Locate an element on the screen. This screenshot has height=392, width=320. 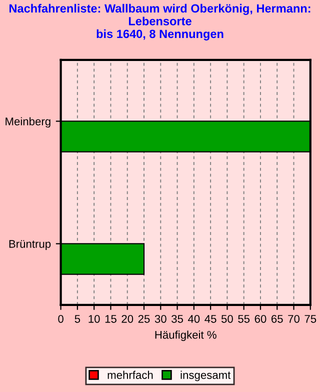
x-tick-label: 60 is located at coordinates (260, 318).